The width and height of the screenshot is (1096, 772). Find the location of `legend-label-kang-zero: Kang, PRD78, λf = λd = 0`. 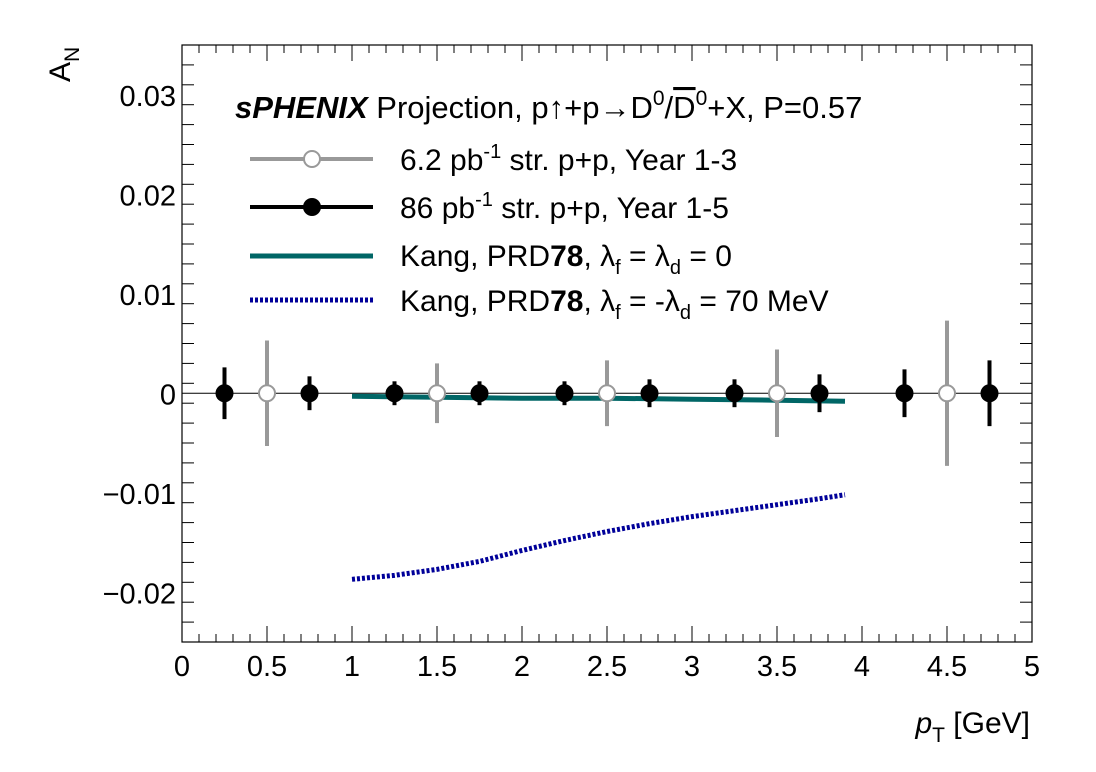

legend-label-kang-zero: Kang, PRD78, λf = λd = 0 is located at coordinates (566, 259).